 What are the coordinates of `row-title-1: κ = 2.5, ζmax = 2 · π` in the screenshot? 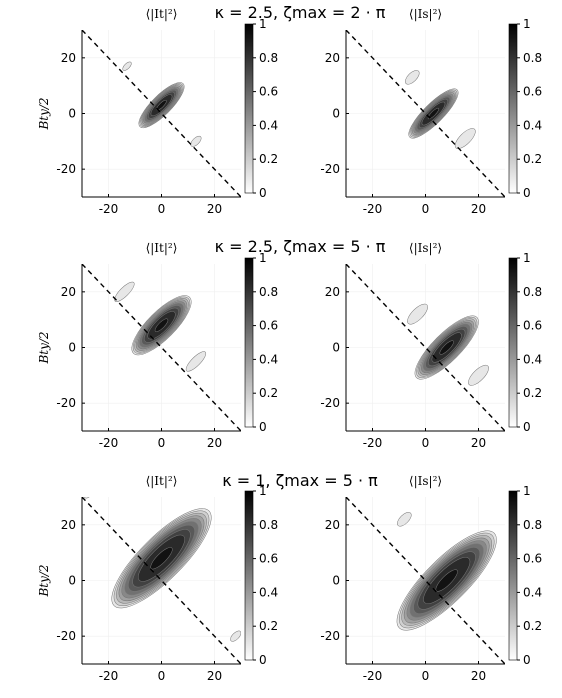 It's located at (300, 12).